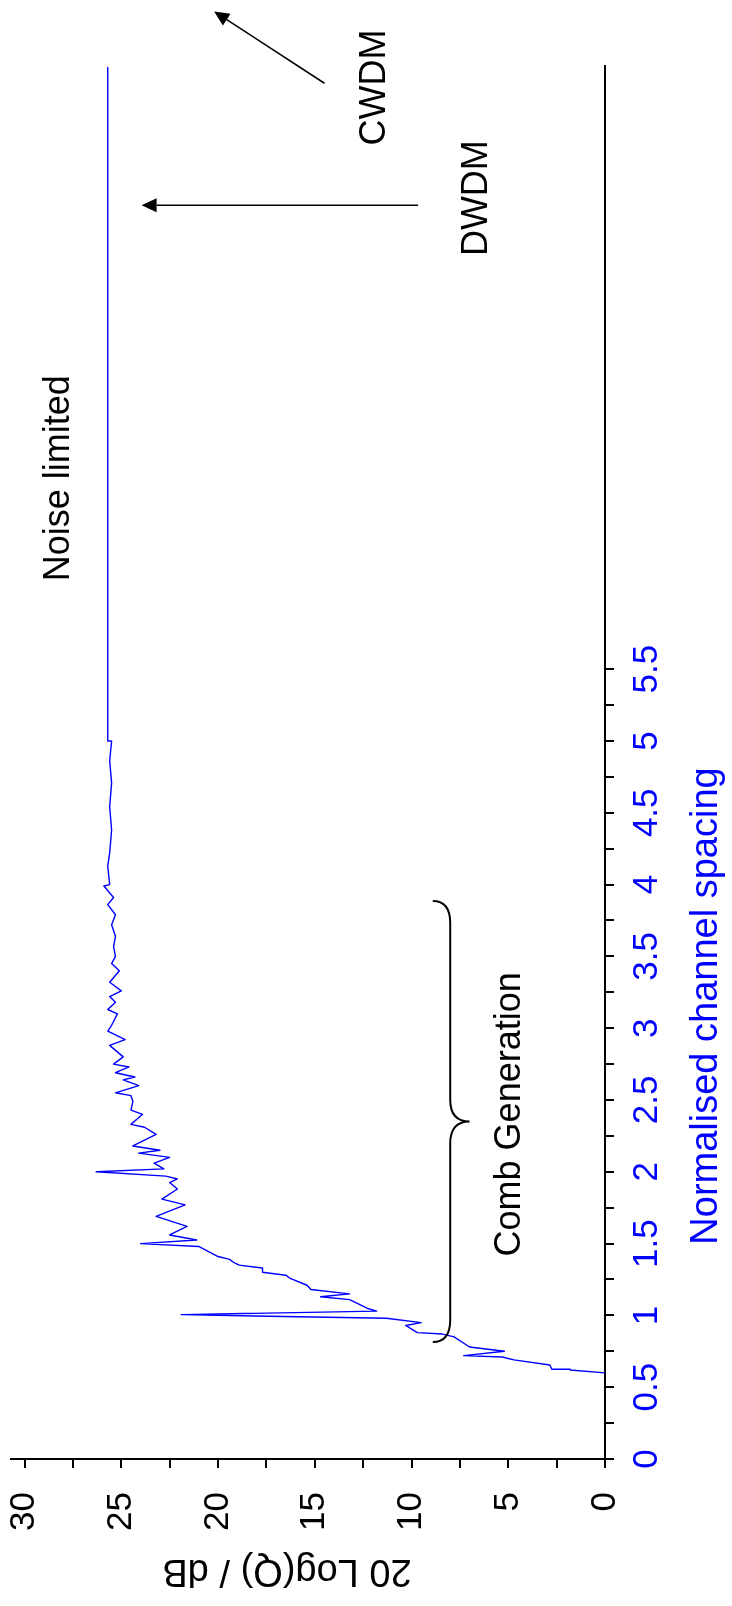 The image size is (732, 1606). What do you see at coordinates (118, 1511) in the screenshot?
I see `x-tick-label: 25` at bounding box center [118, 1511].